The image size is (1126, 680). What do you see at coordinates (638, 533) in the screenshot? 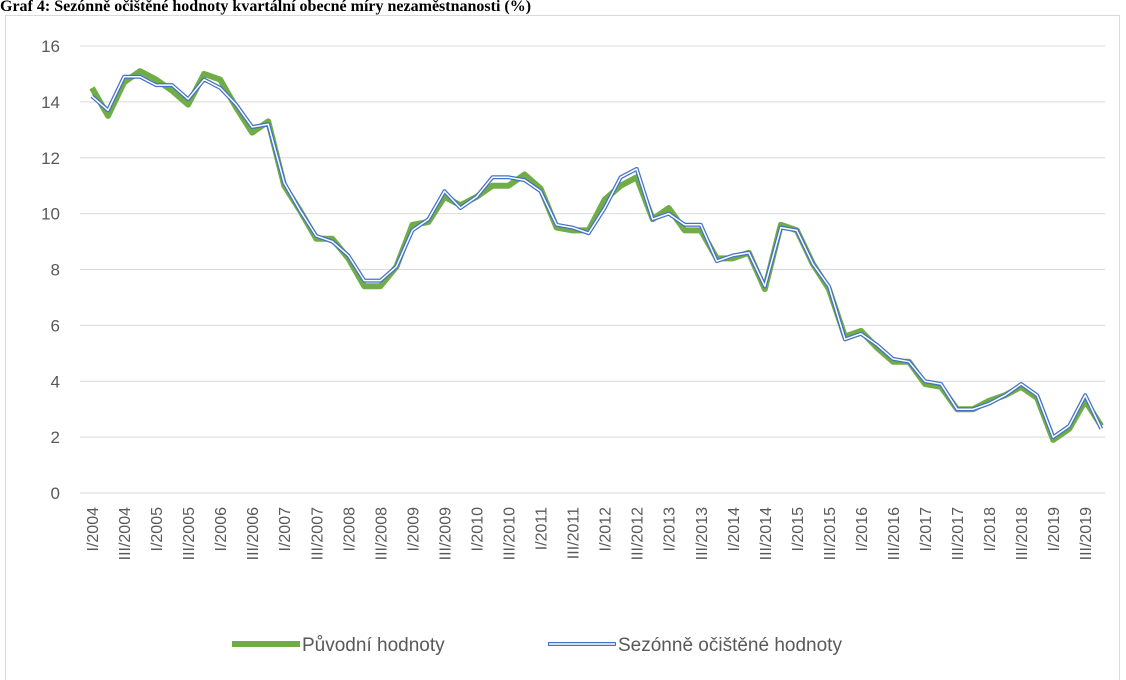
I see `x-tick-label: III/2012` at bounding box center [638, 533].